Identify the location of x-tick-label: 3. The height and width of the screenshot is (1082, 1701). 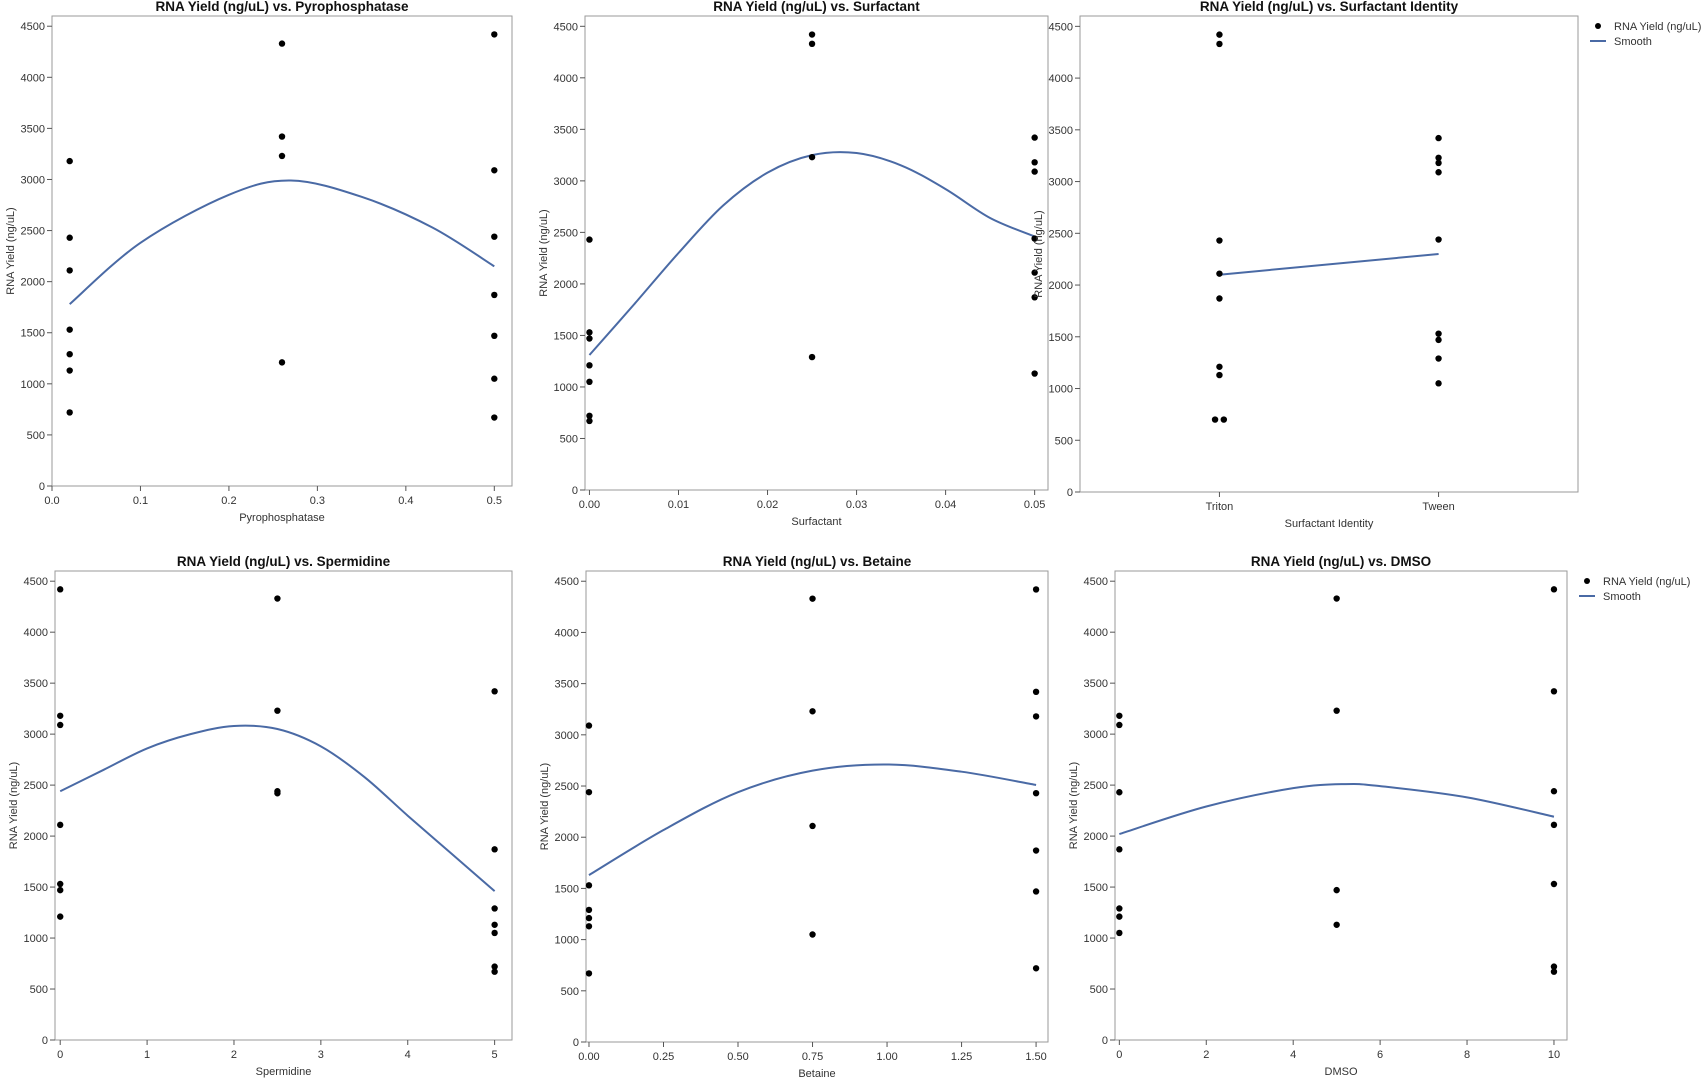
(321, 1055).